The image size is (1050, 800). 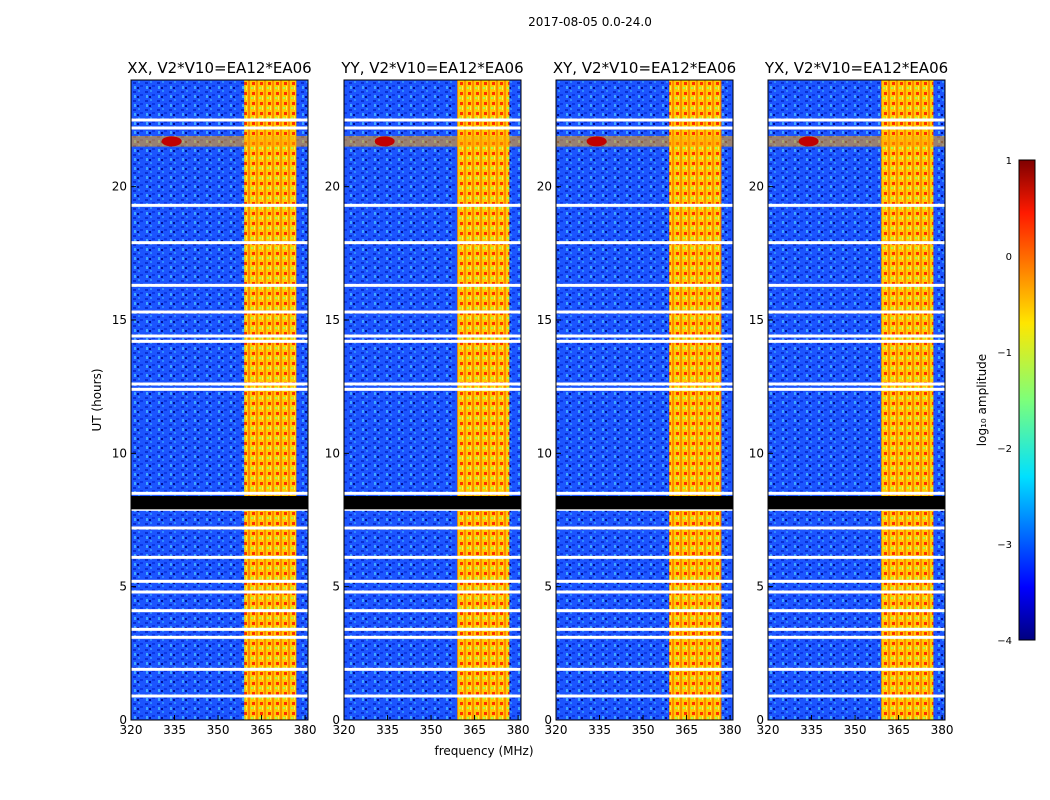 What do you see at coordinates (1027, 400) in the screenshot?
I see `colorbar-gradient` at bounding box center [1027, 400].